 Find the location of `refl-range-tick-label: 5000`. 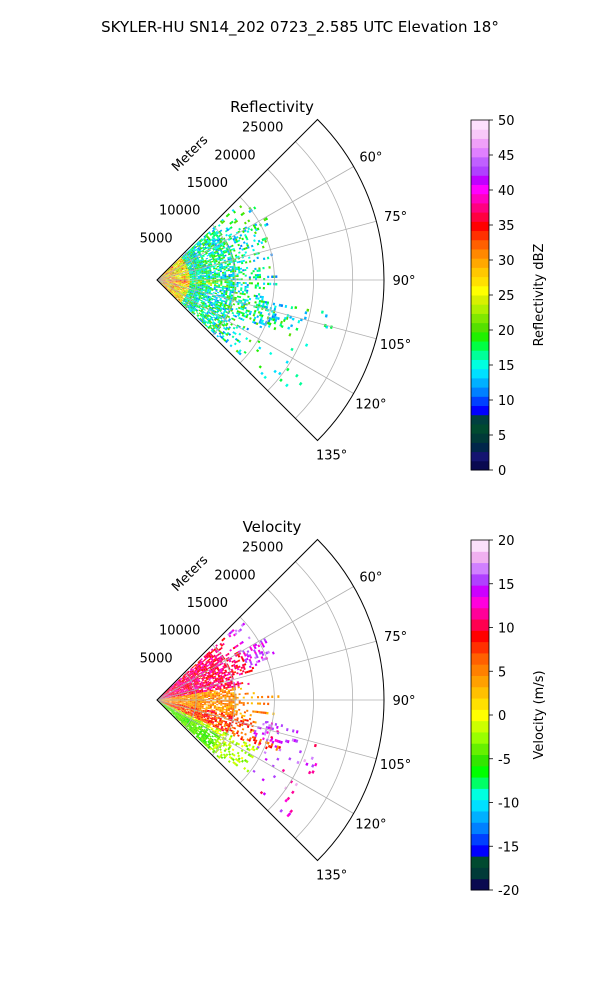

refl-range-tick-label: 5000 is located at coordinates (156, 238).